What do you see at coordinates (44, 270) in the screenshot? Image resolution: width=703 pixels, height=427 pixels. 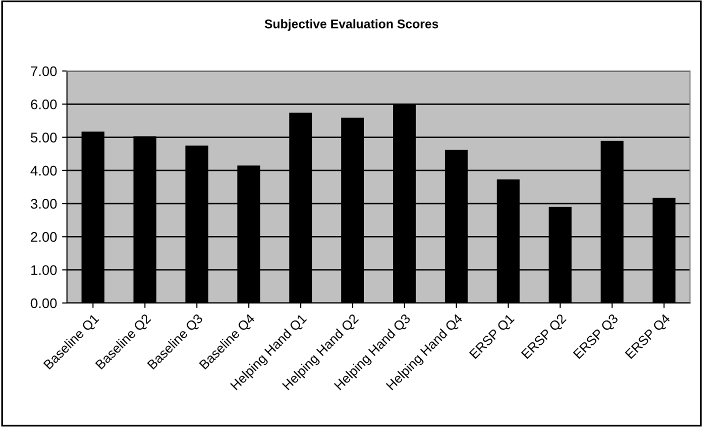 I see `y-tick-label: 1.00` at bounding box center [44, 270].